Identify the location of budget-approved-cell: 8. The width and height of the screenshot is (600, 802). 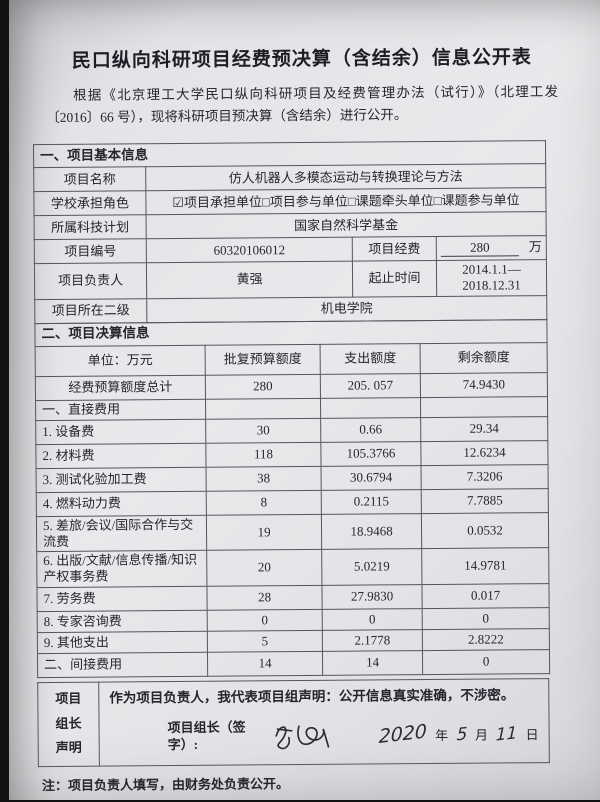
(264, 502).